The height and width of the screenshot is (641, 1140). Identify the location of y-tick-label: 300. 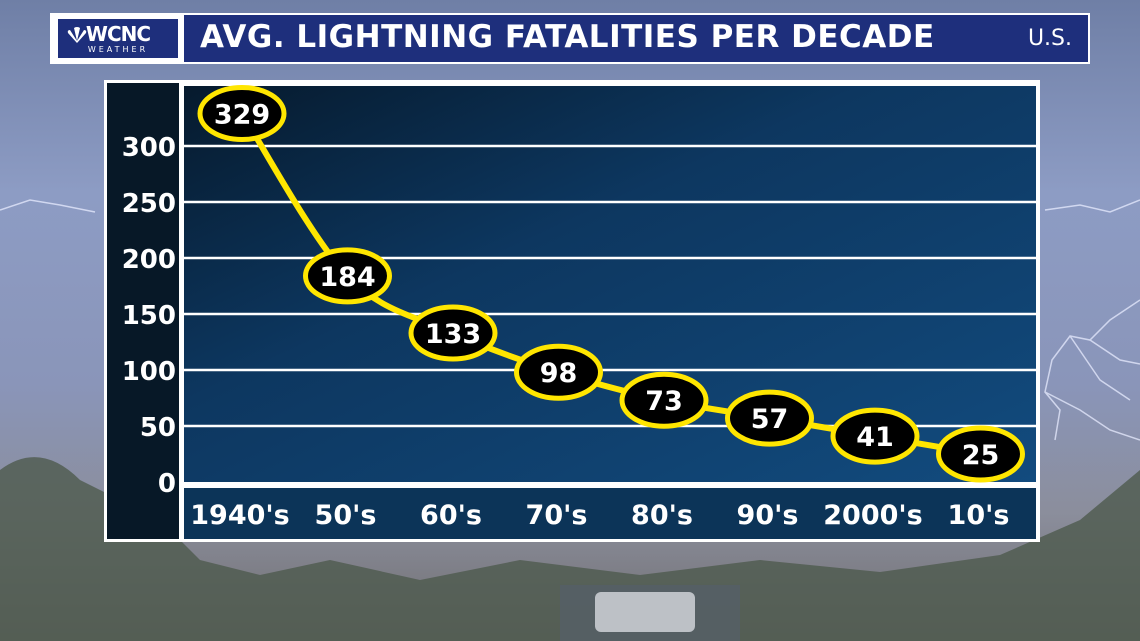
(149, 148).